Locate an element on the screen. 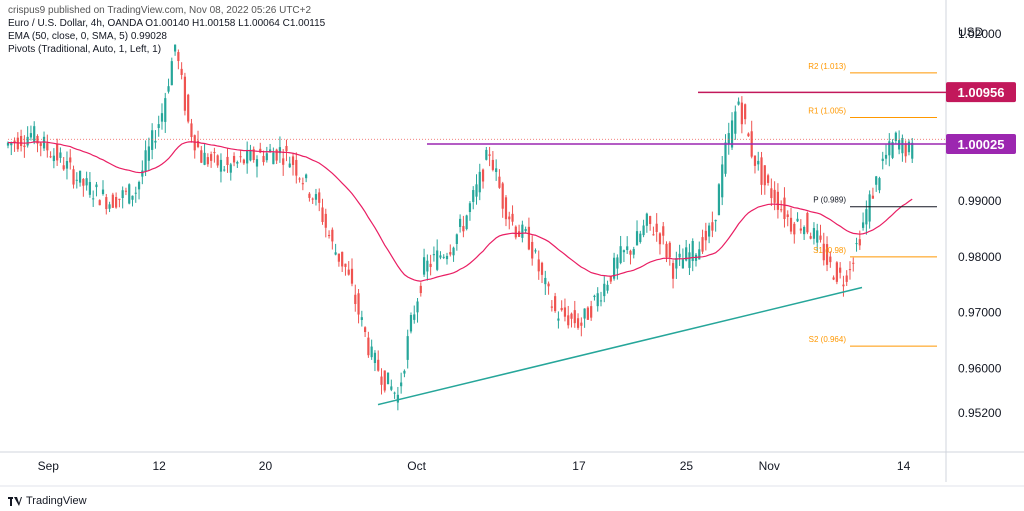  tradingview-footer: TradingView is located at coordinates (47, 501).